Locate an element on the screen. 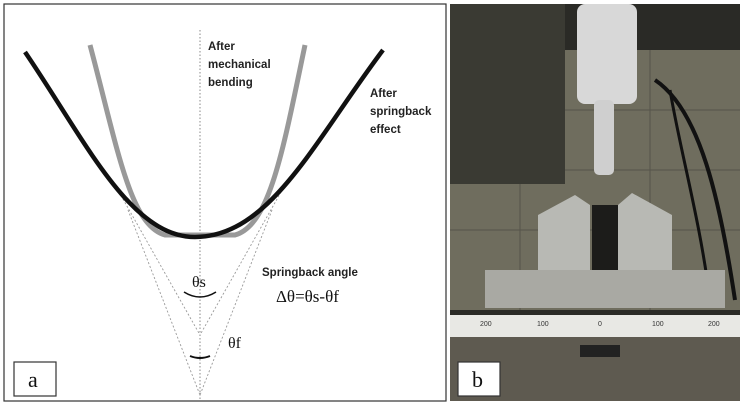  annotation: Springback angle is located at coordinates (310, 273).